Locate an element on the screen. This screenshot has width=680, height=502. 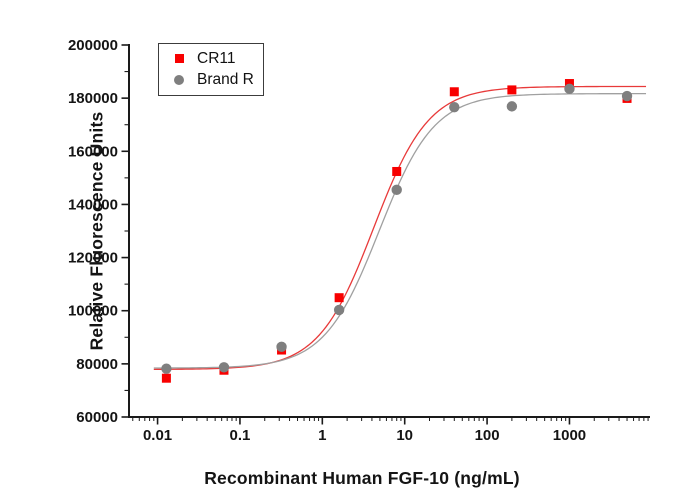
y-tick-label: 80000 is located at coordinates (97, 364).